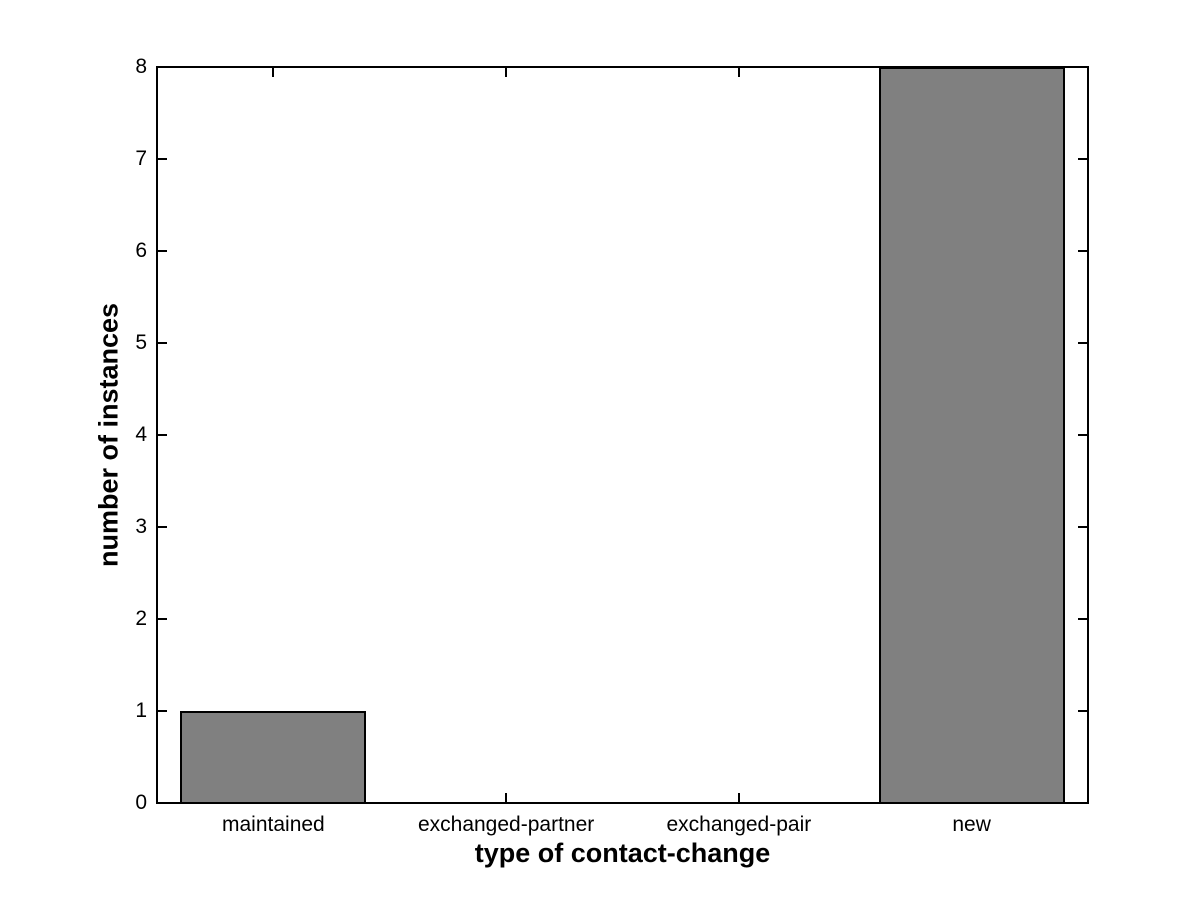 The image size is (1201, 901). I want to click on y-tick-label: 4, so click(141, 434).